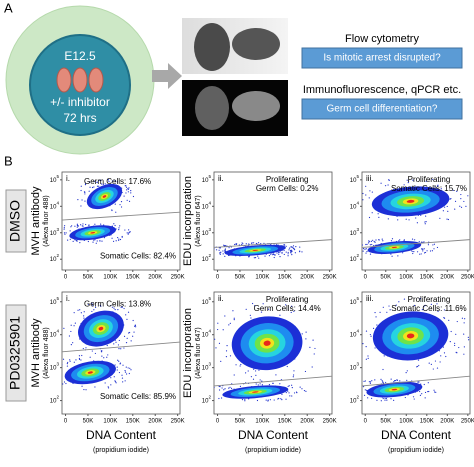 This screenshot has width=474, height=467. I want to click on treatment: +/- inhibitor, so click(80, 102).